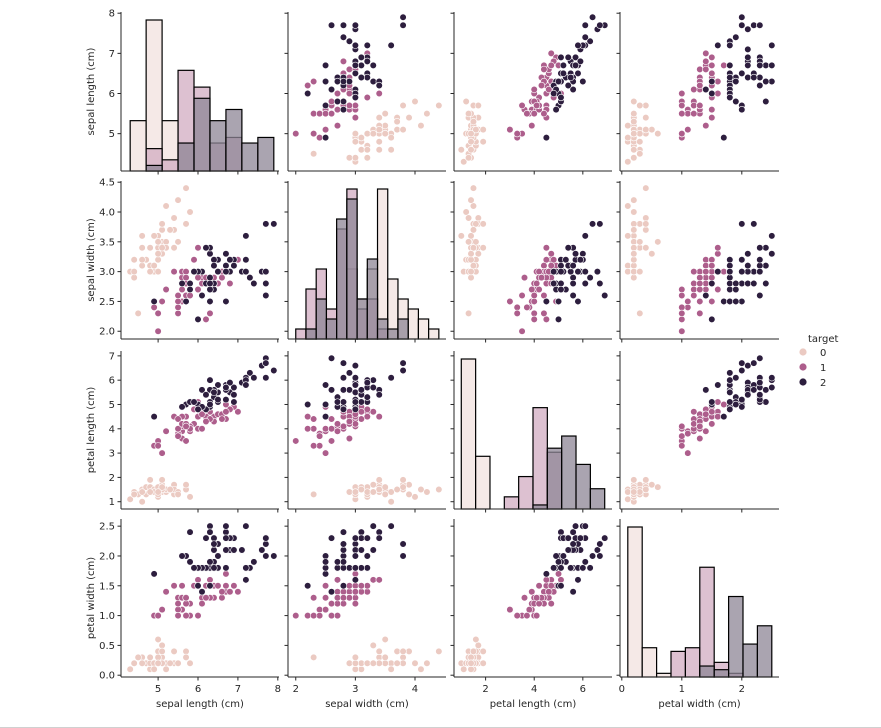 Image resolution: width=881 pixels, height=728 pixels. What do you see at coordinates (107, 332) in the screenshot?
I see `y-tick-label: 2.0` at bounding box center [107, 332].